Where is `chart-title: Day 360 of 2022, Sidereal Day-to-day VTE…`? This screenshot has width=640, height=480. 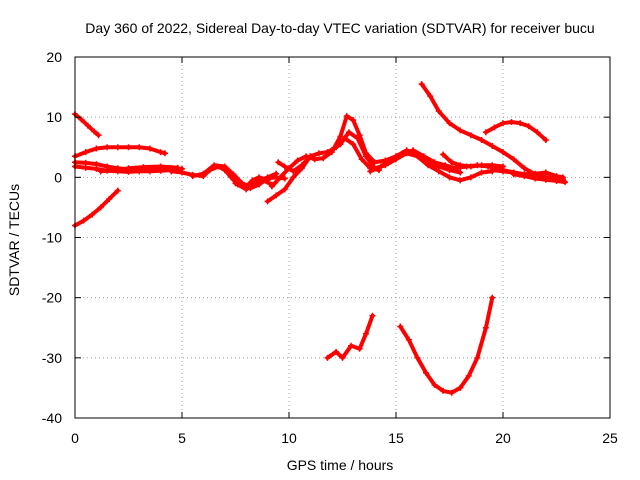 chart-title: Day 360 of 2022, Sidereal Day-to-day VTE… is located at coordinates (339, 28).